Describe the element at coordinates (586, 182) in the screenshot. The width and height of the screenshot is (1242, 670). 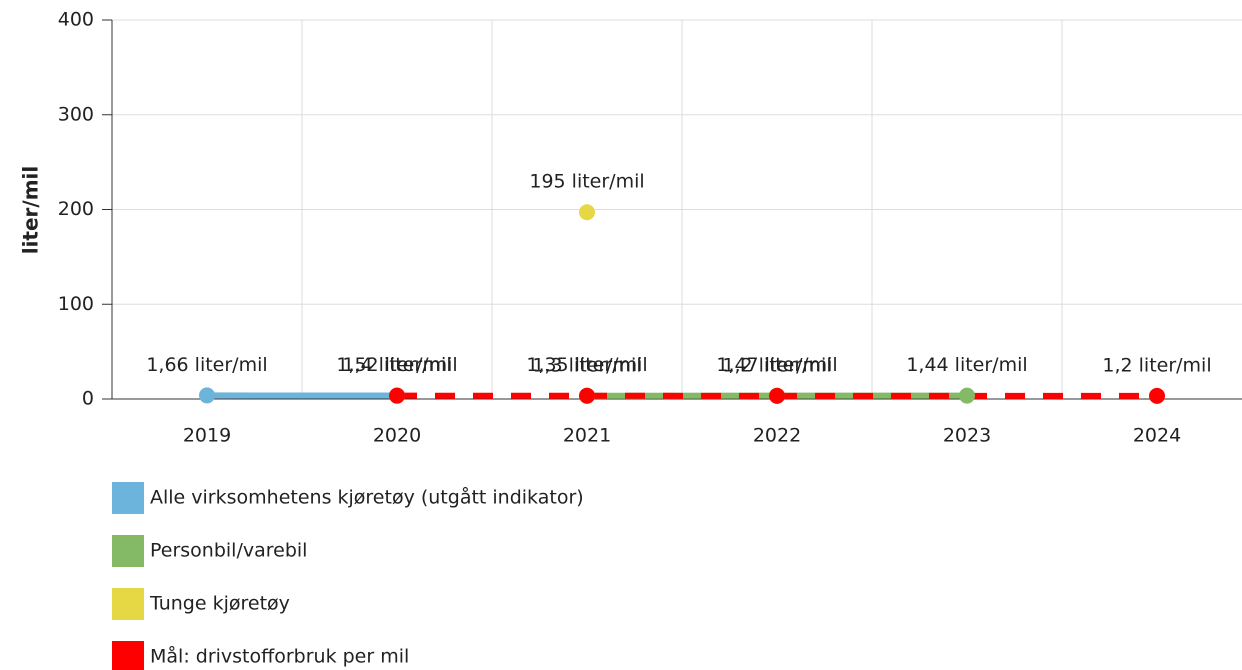
I see `data-label: 195 liter/mil` at that location.